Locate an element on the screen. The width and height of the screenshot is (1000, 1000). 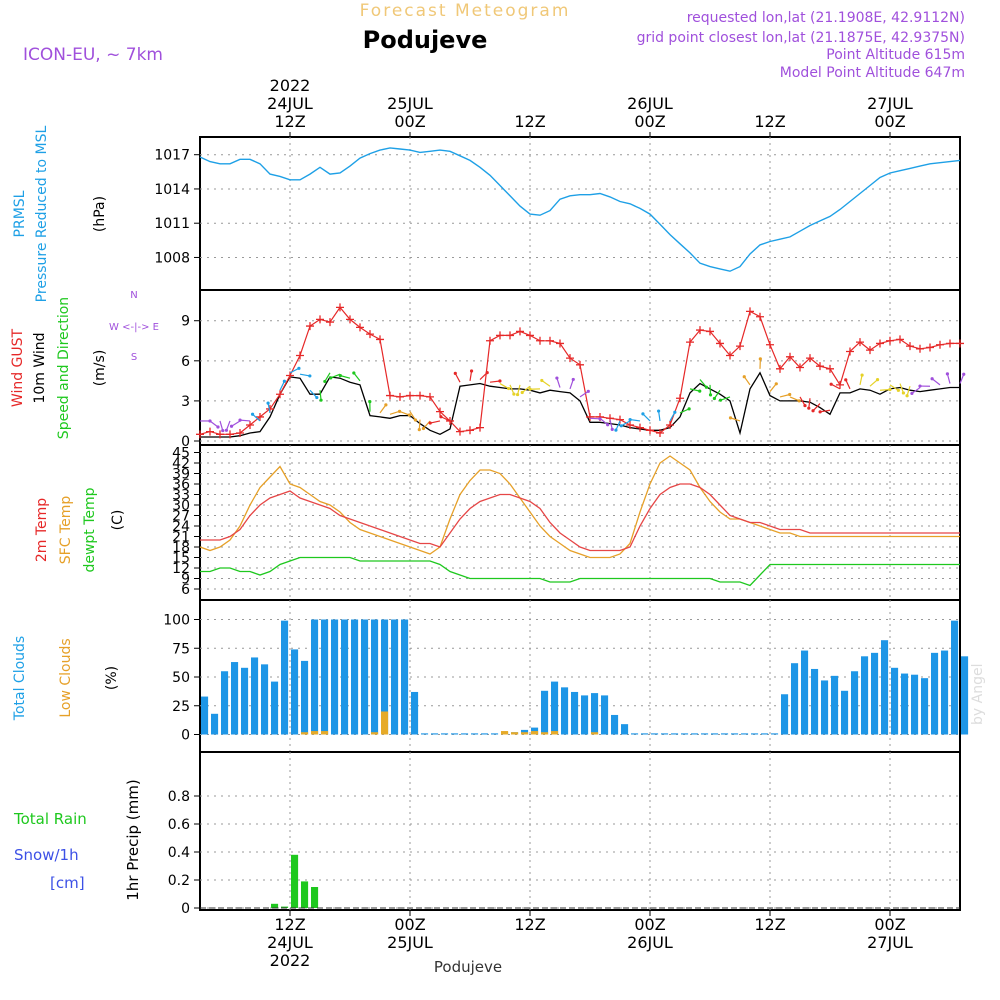
precip-ytick-label: 0 is located at coordinates (185, 909).